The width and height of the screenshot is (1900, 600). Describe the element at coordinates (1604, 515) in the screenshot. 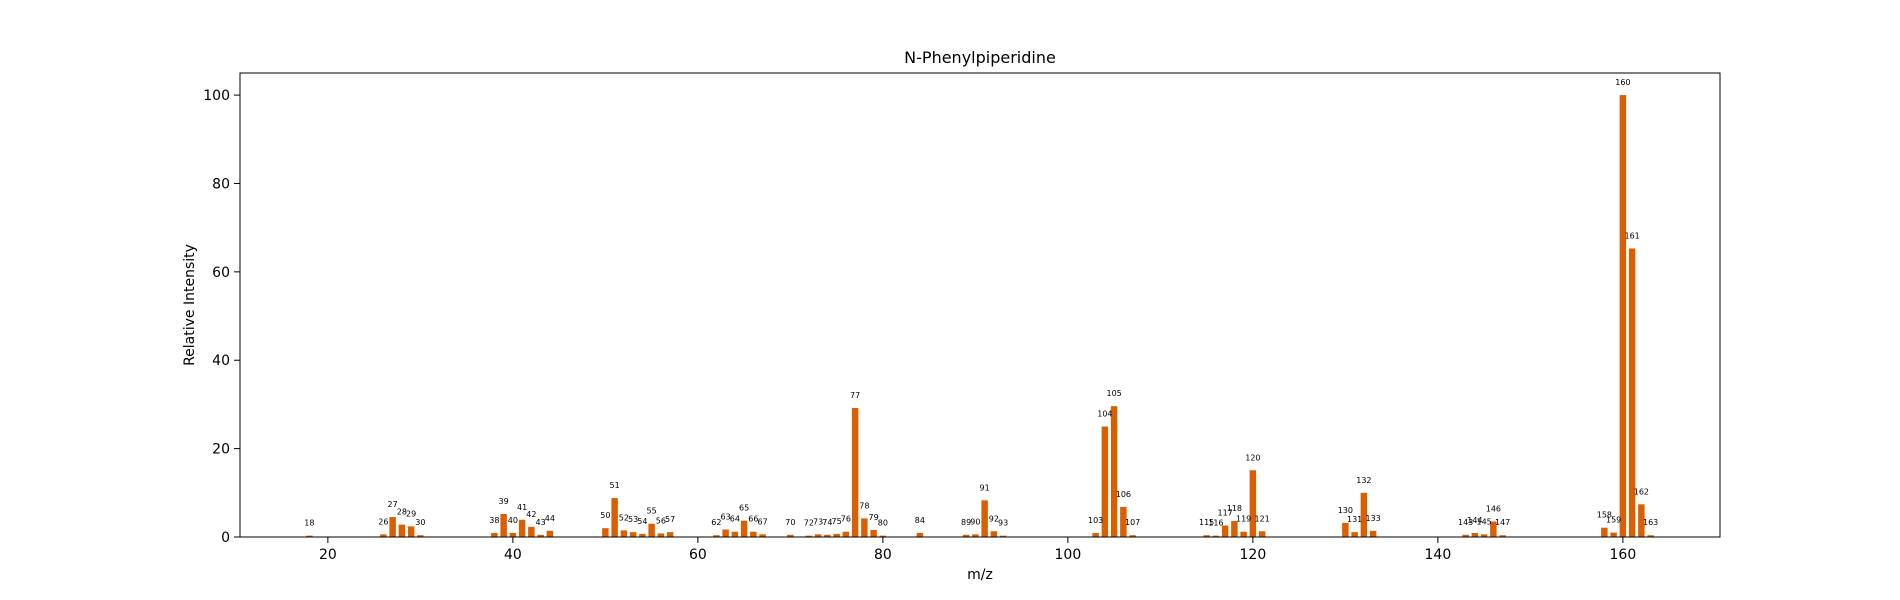

I see `peak-label-158: 158` at that location.